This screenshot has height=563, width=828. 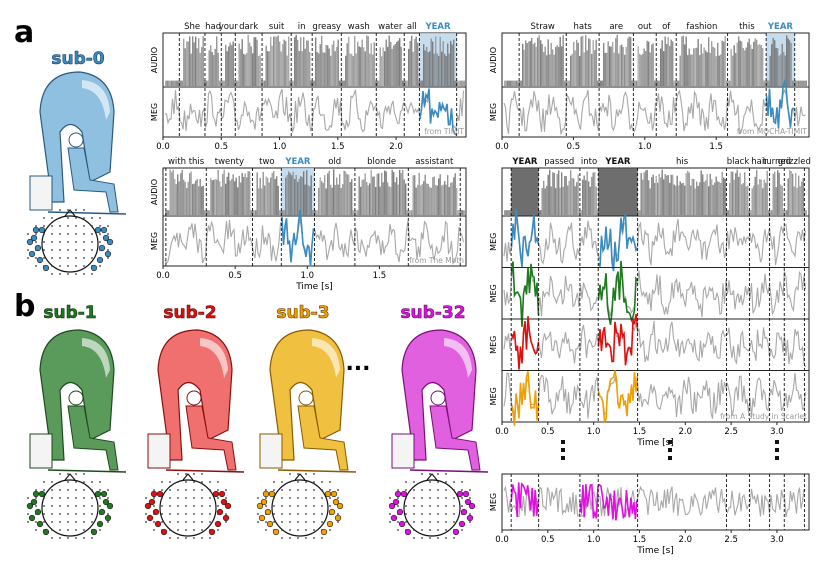 I want to click on x-axis-label: Time [s], so click(x=655, y=551).